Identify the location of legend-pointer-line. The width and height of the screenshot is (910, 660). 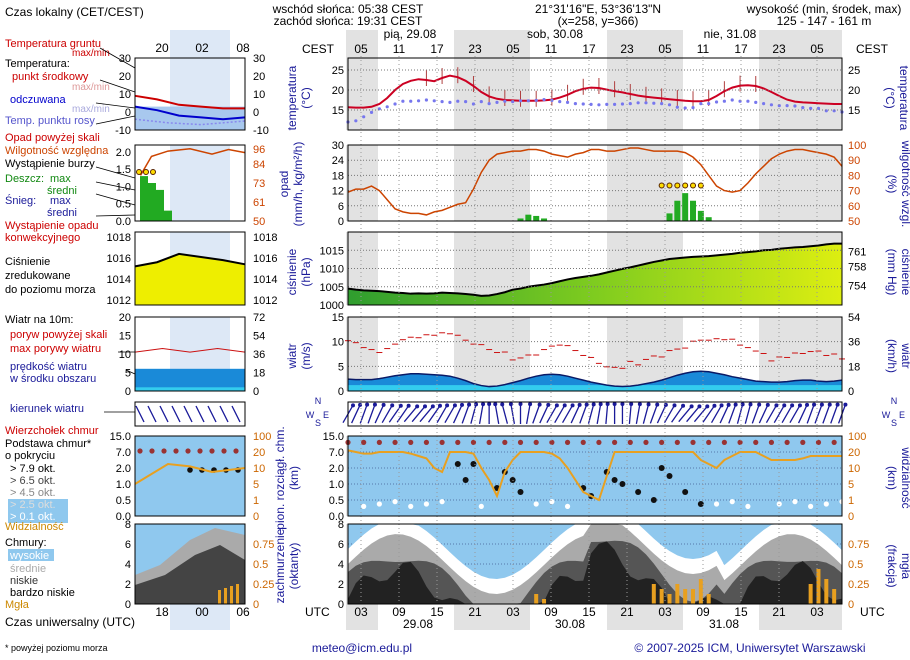
(115, 105).